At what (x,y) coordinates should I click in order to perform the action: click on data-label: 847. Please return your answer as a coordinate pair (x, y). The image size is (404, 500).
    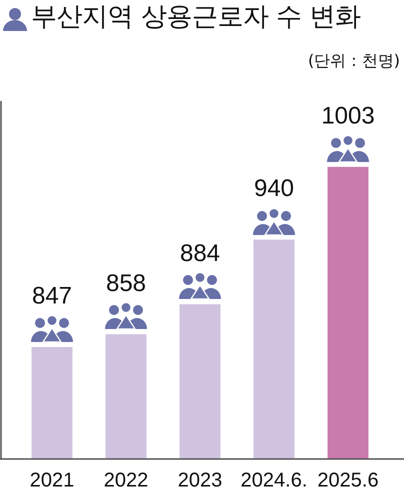
    Looking at the image, I should click on (52, 296).